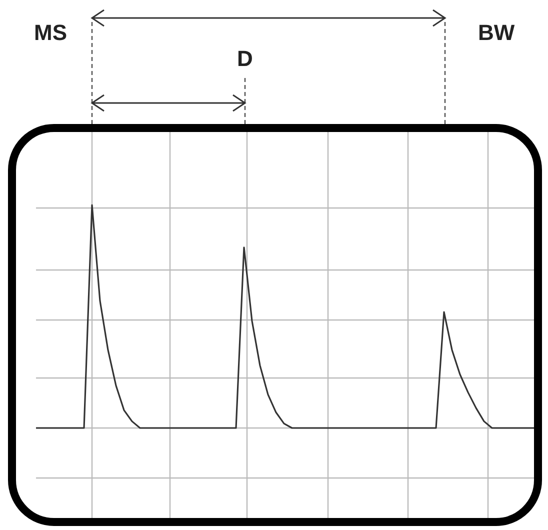  I want to click on text: MS, so click(50, 32).